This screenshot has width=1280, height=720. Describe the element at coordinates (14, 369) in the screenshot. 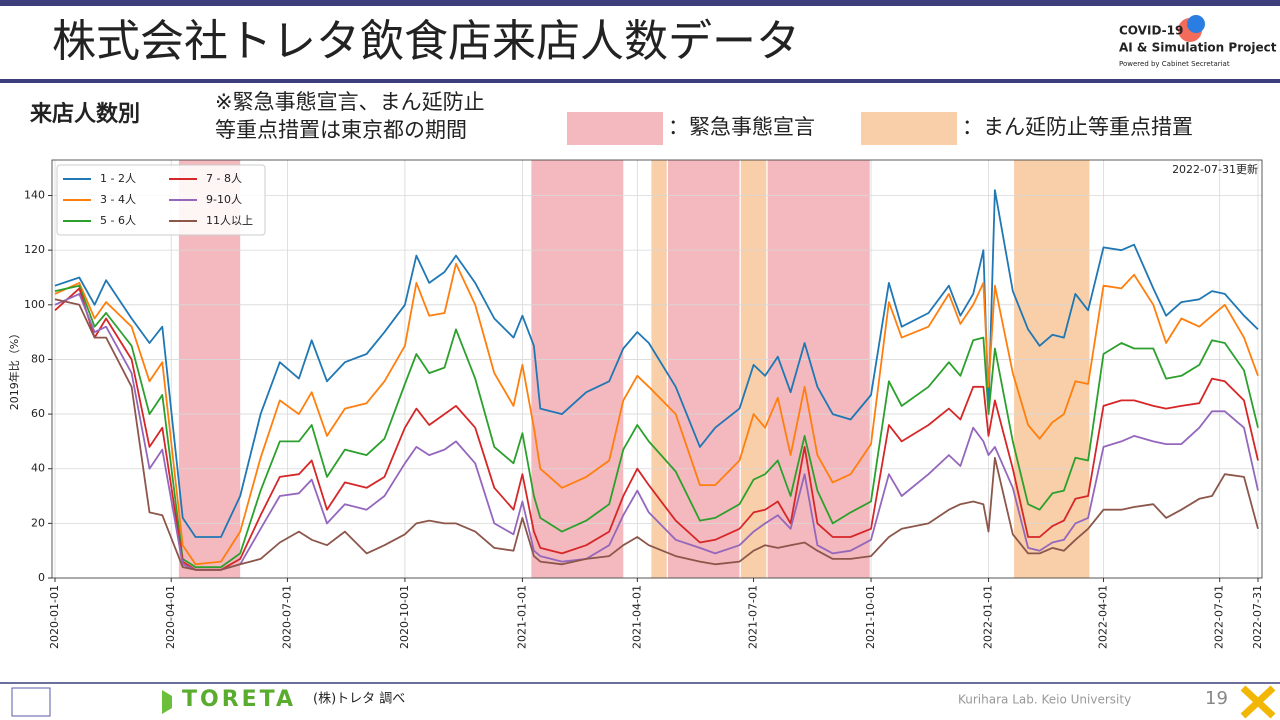

I see `y-axis-label: 2019年比（%）` at that location.